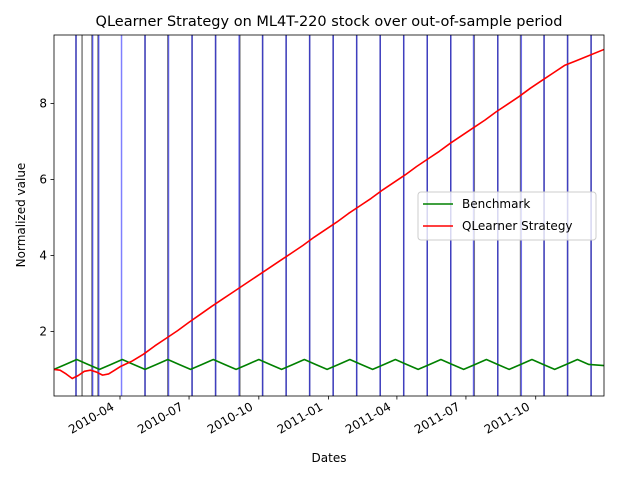 The image size is (640, 480). What do you see at coordinates (91, 417) in the screenshot?
I see `x-tick-label: 2010-04` at bounding box center [91, 417].